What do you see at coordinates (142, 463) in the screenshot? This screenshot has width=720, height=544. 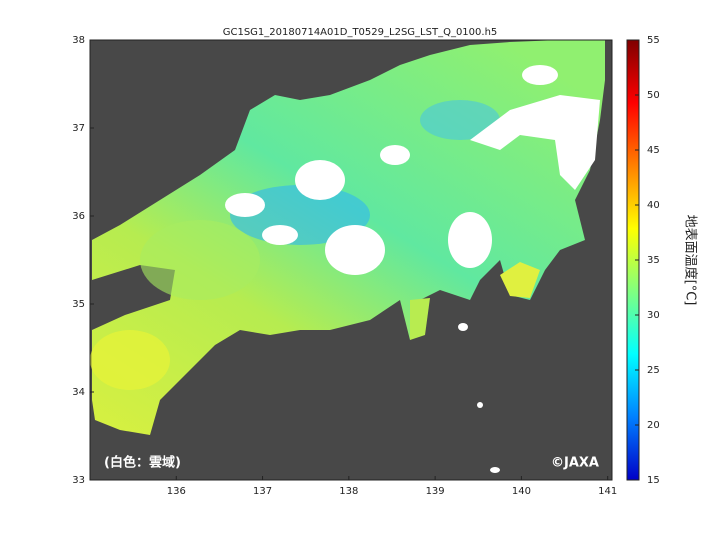 I see `cloud-note: (白色：雲域)` at bounding box center [142, 463].